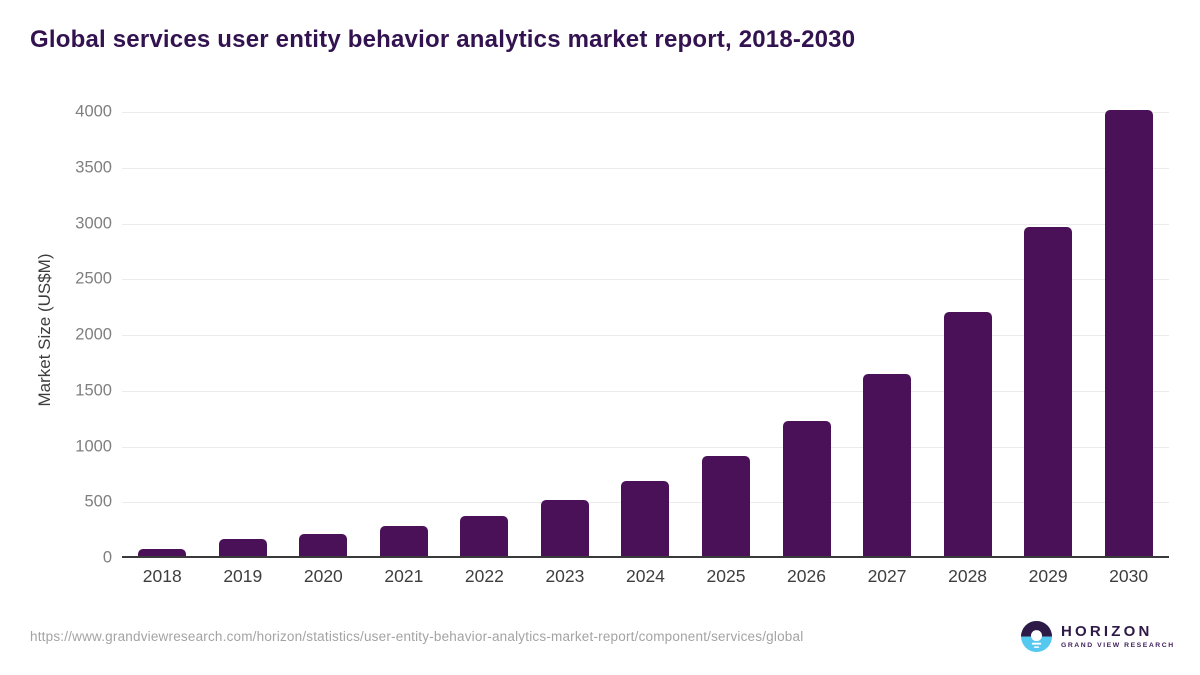 Image resolution: width=1200 pixels, height=675 pixels. I want to click on bar-2018, so click(162, 552).